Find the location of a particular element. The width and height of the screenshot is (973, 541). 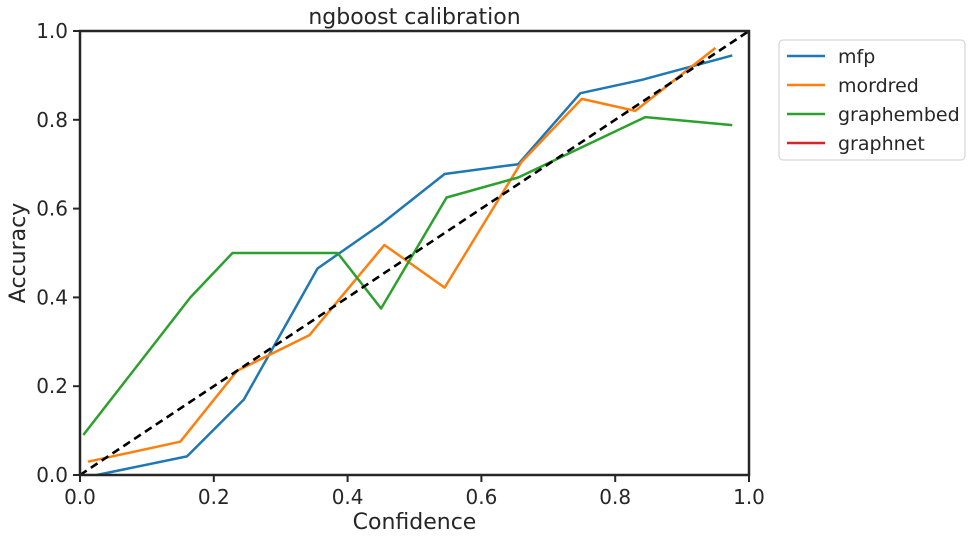

legend: mfp mordred graphembed graphnet is located at coordinates (872, 100).